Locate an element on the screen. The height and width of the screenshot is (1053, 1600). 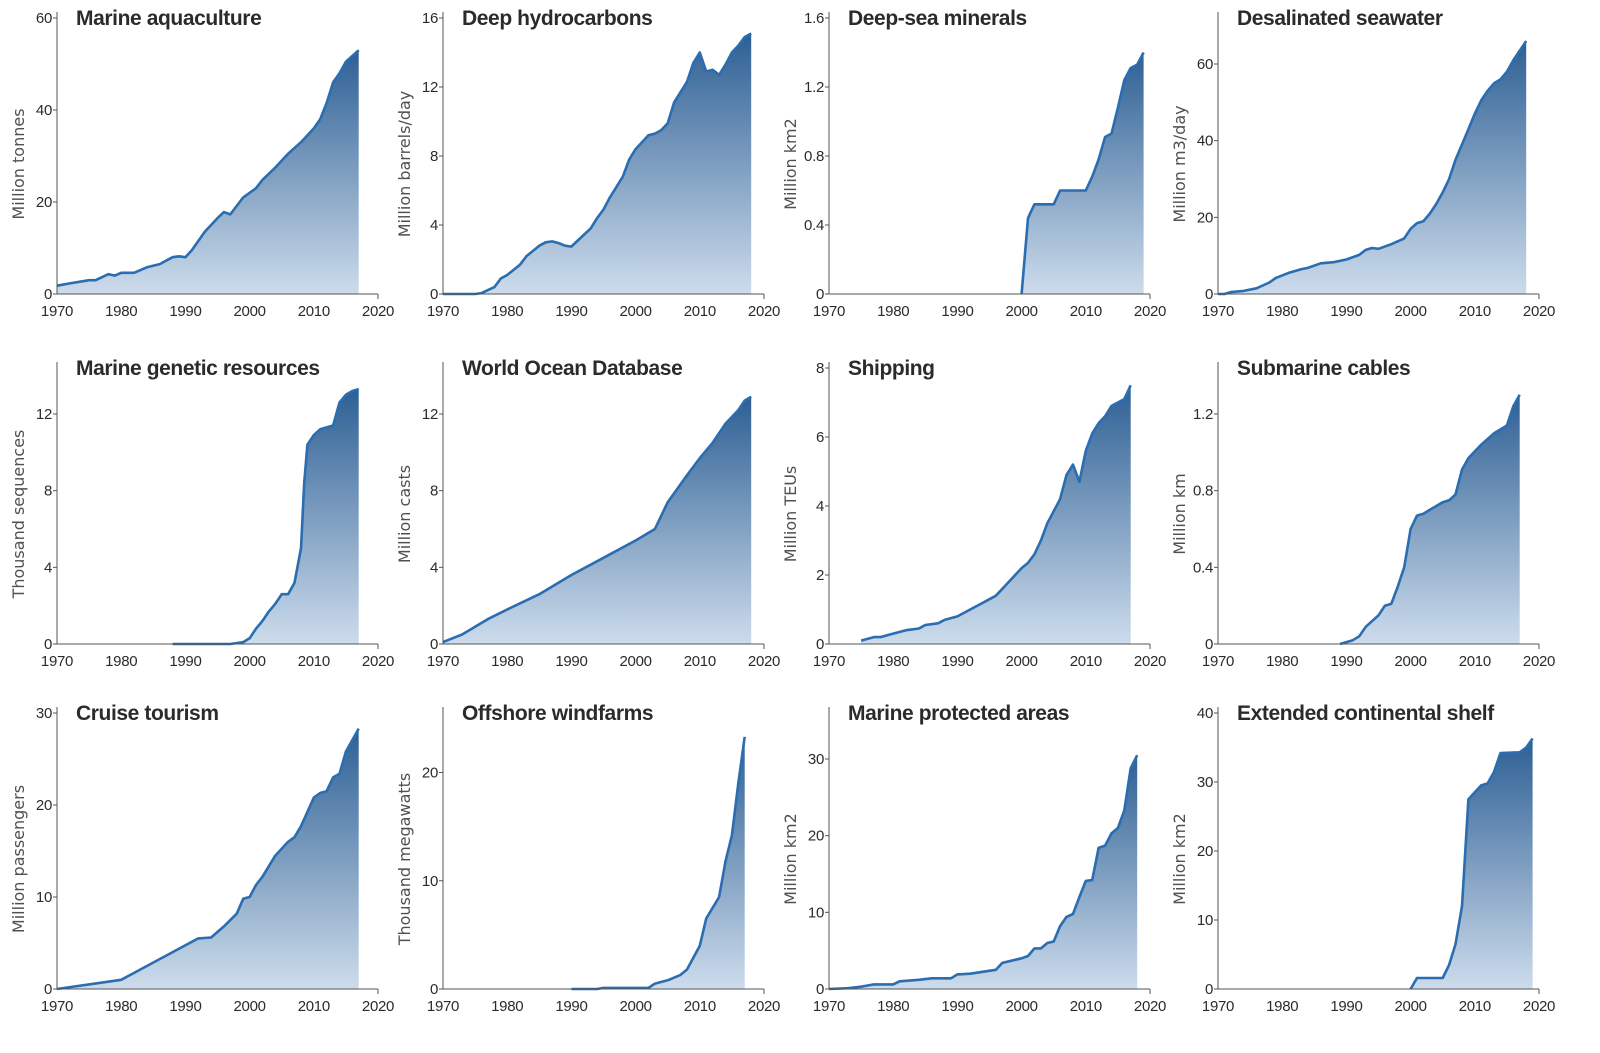
y-tick-label: 40 is located at coordinates (1205, 141).